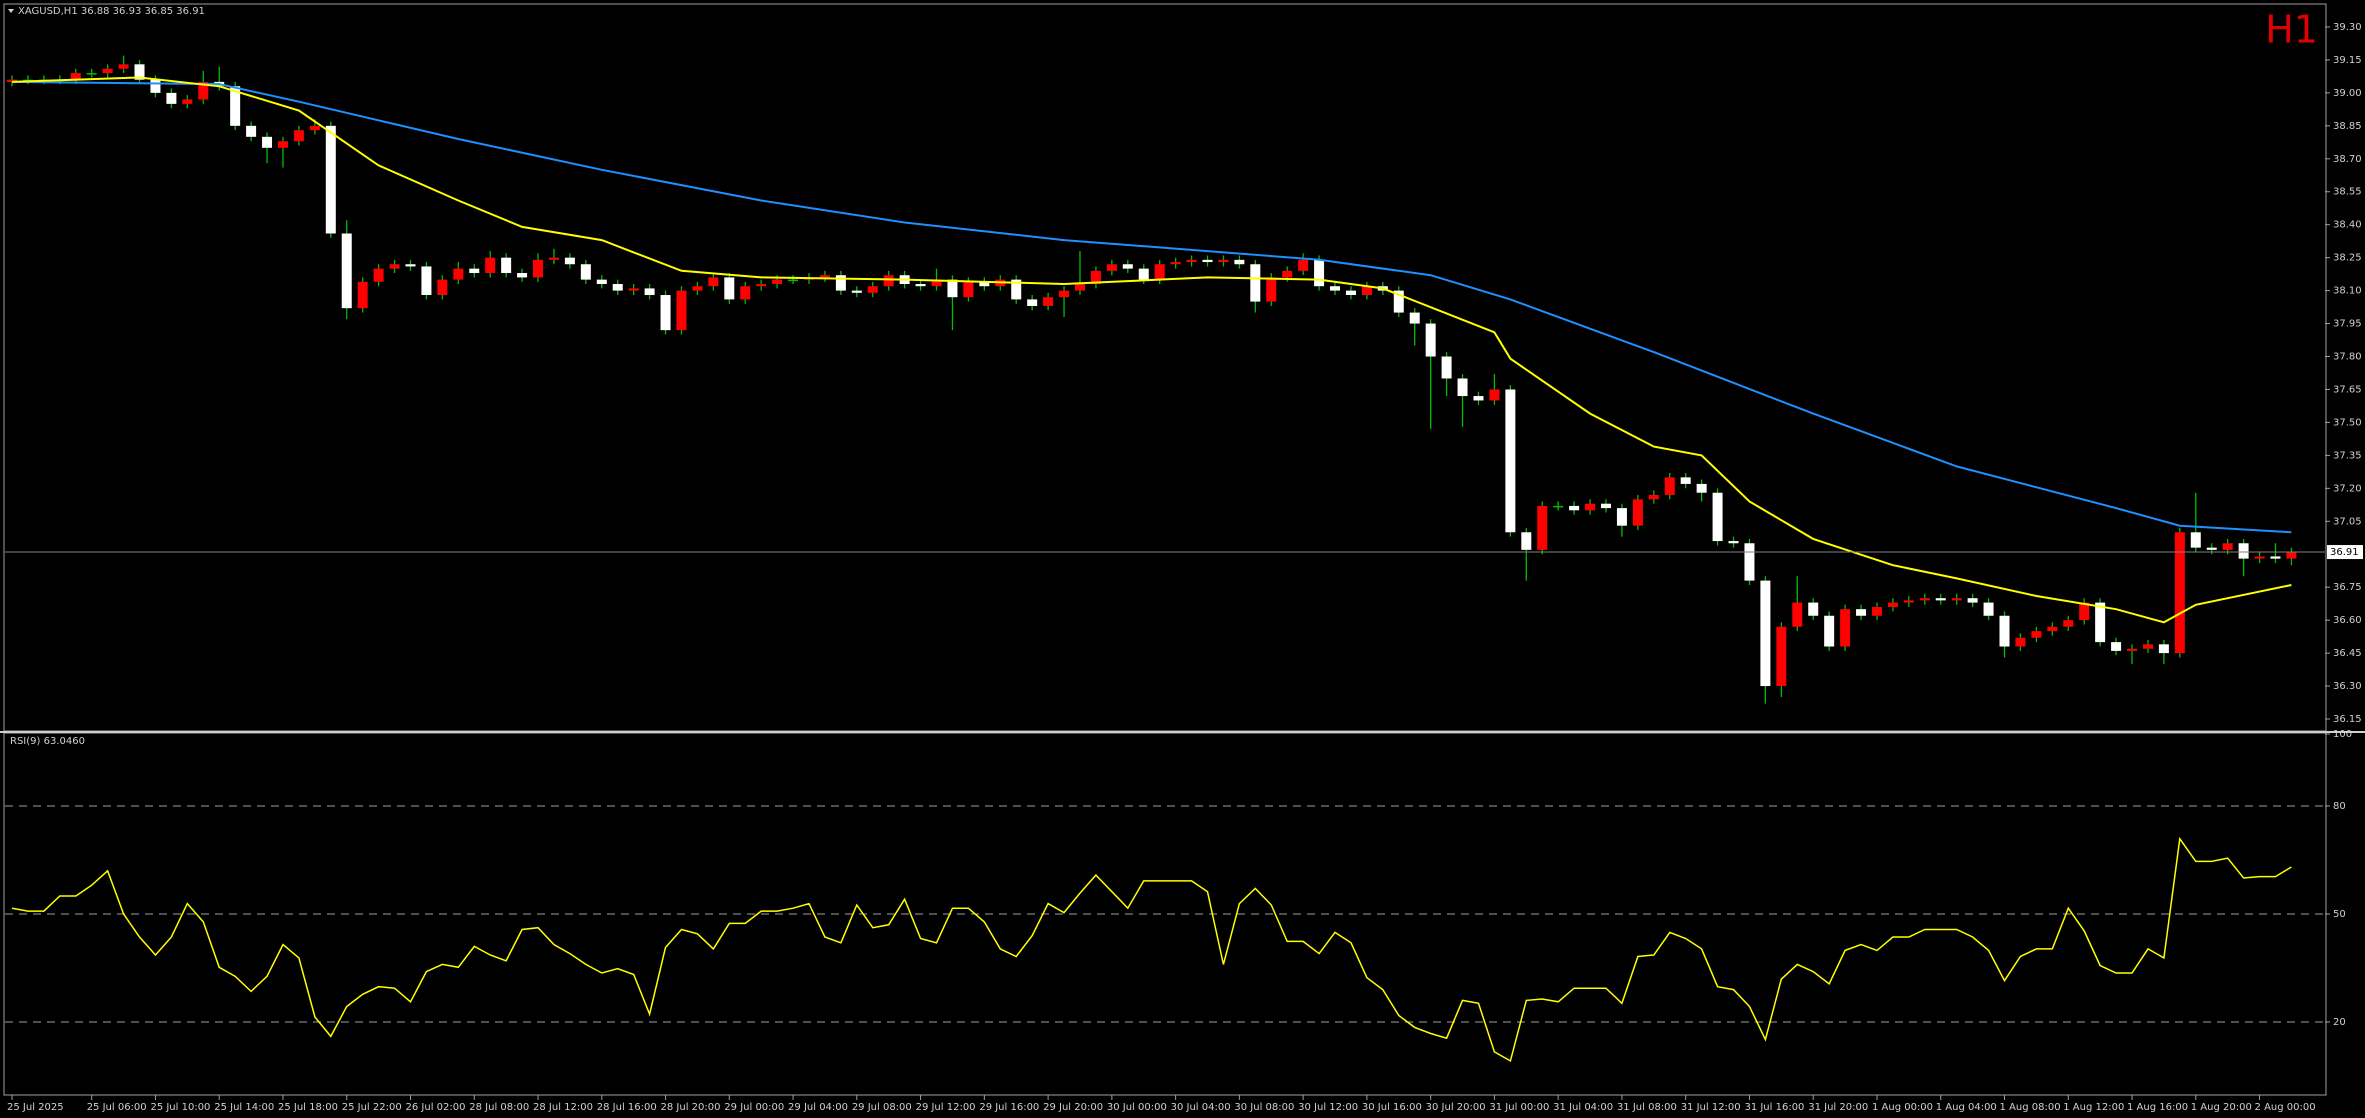 The width and height of the screenshot is (2365, 1118). What do you see at coordinates (2347, 27) in the screenshot?
I see `y-tick-label: 39.30` at bounding box center [2347, 27].